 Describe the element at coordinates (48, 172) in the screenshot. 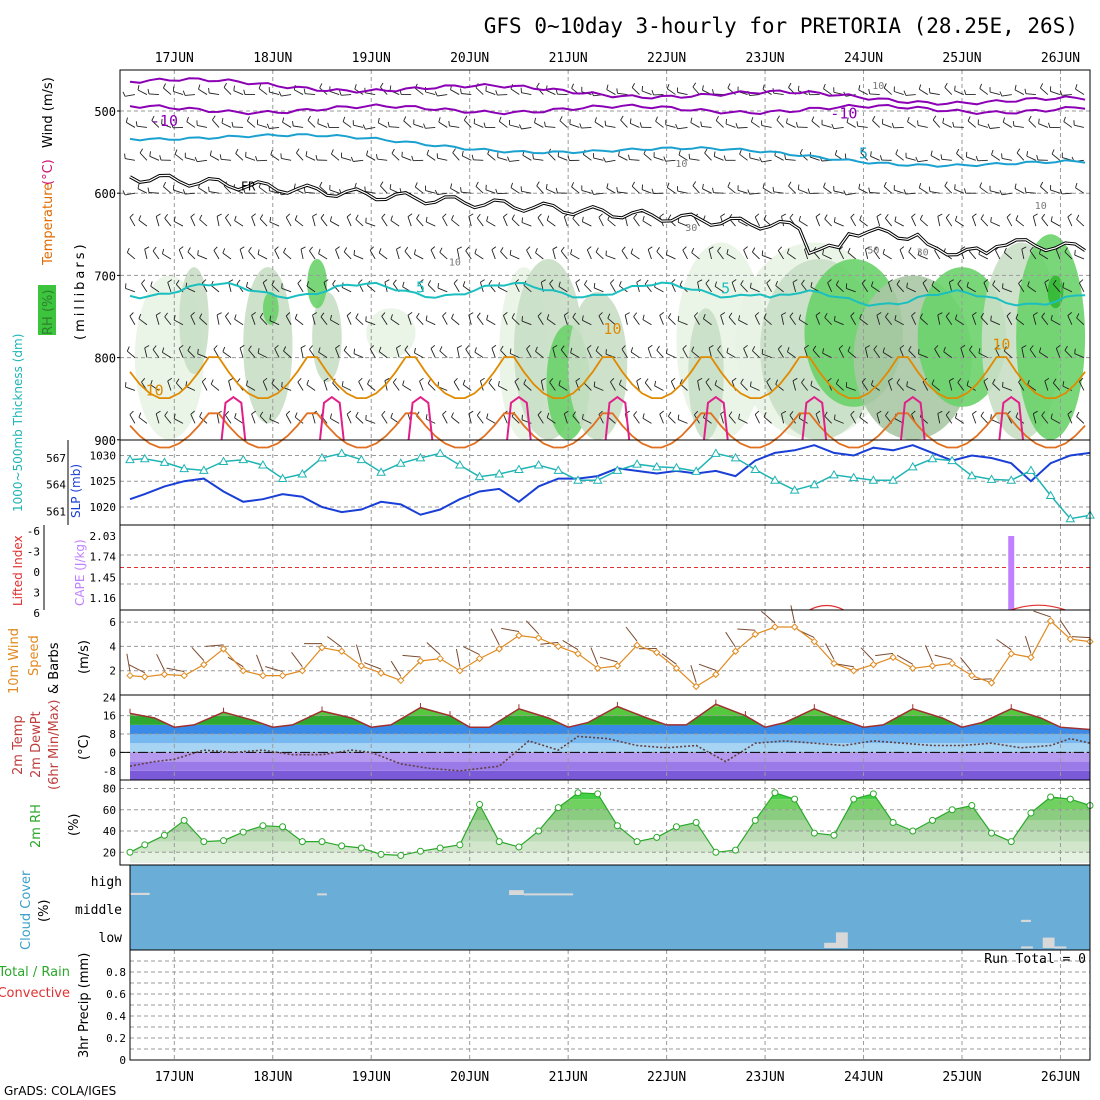

I see `temperature-unit-label: (°C)` at that location.